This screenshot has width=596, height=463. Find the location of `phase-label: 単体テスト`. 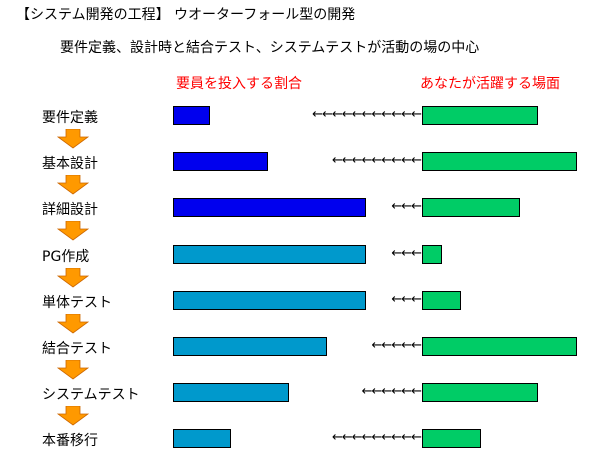

phase-label: 単体テスト is located at coordinates (77, 302).